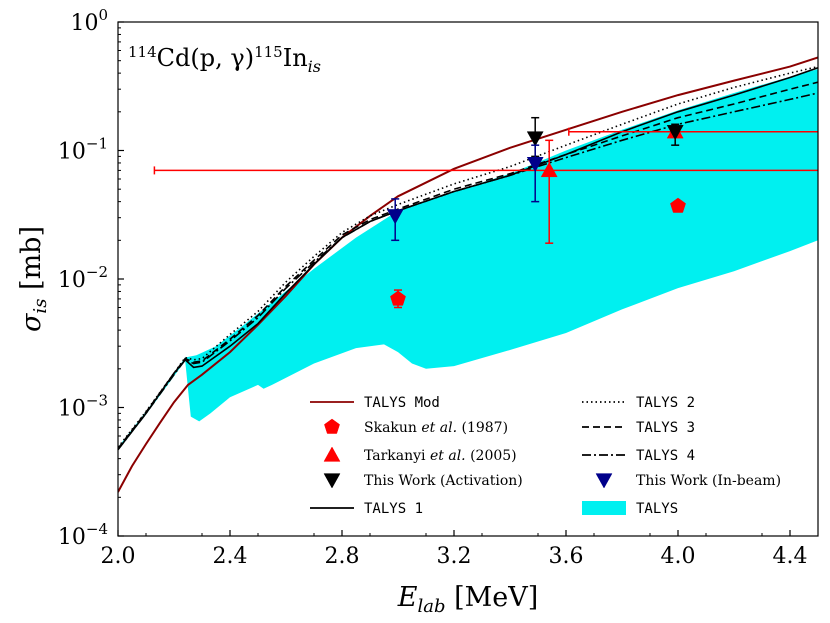 The image size is (830, 623). I want to click on x-tick-label-2.4: 2.4, so click(230, 556).